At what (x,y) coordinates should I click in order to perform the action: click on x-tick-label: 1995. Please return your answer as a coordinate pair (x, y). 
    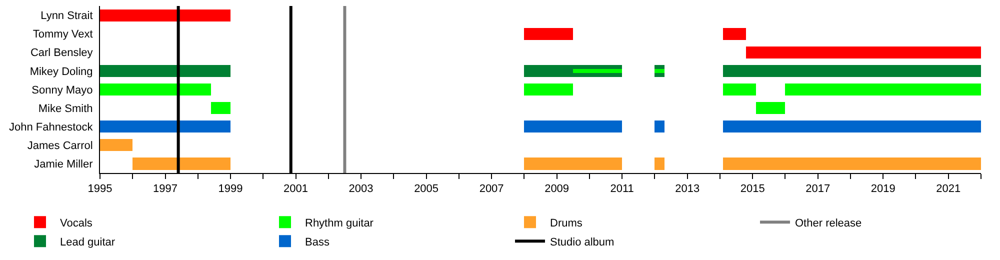
    Looking at the image, I should click on (100, 189).